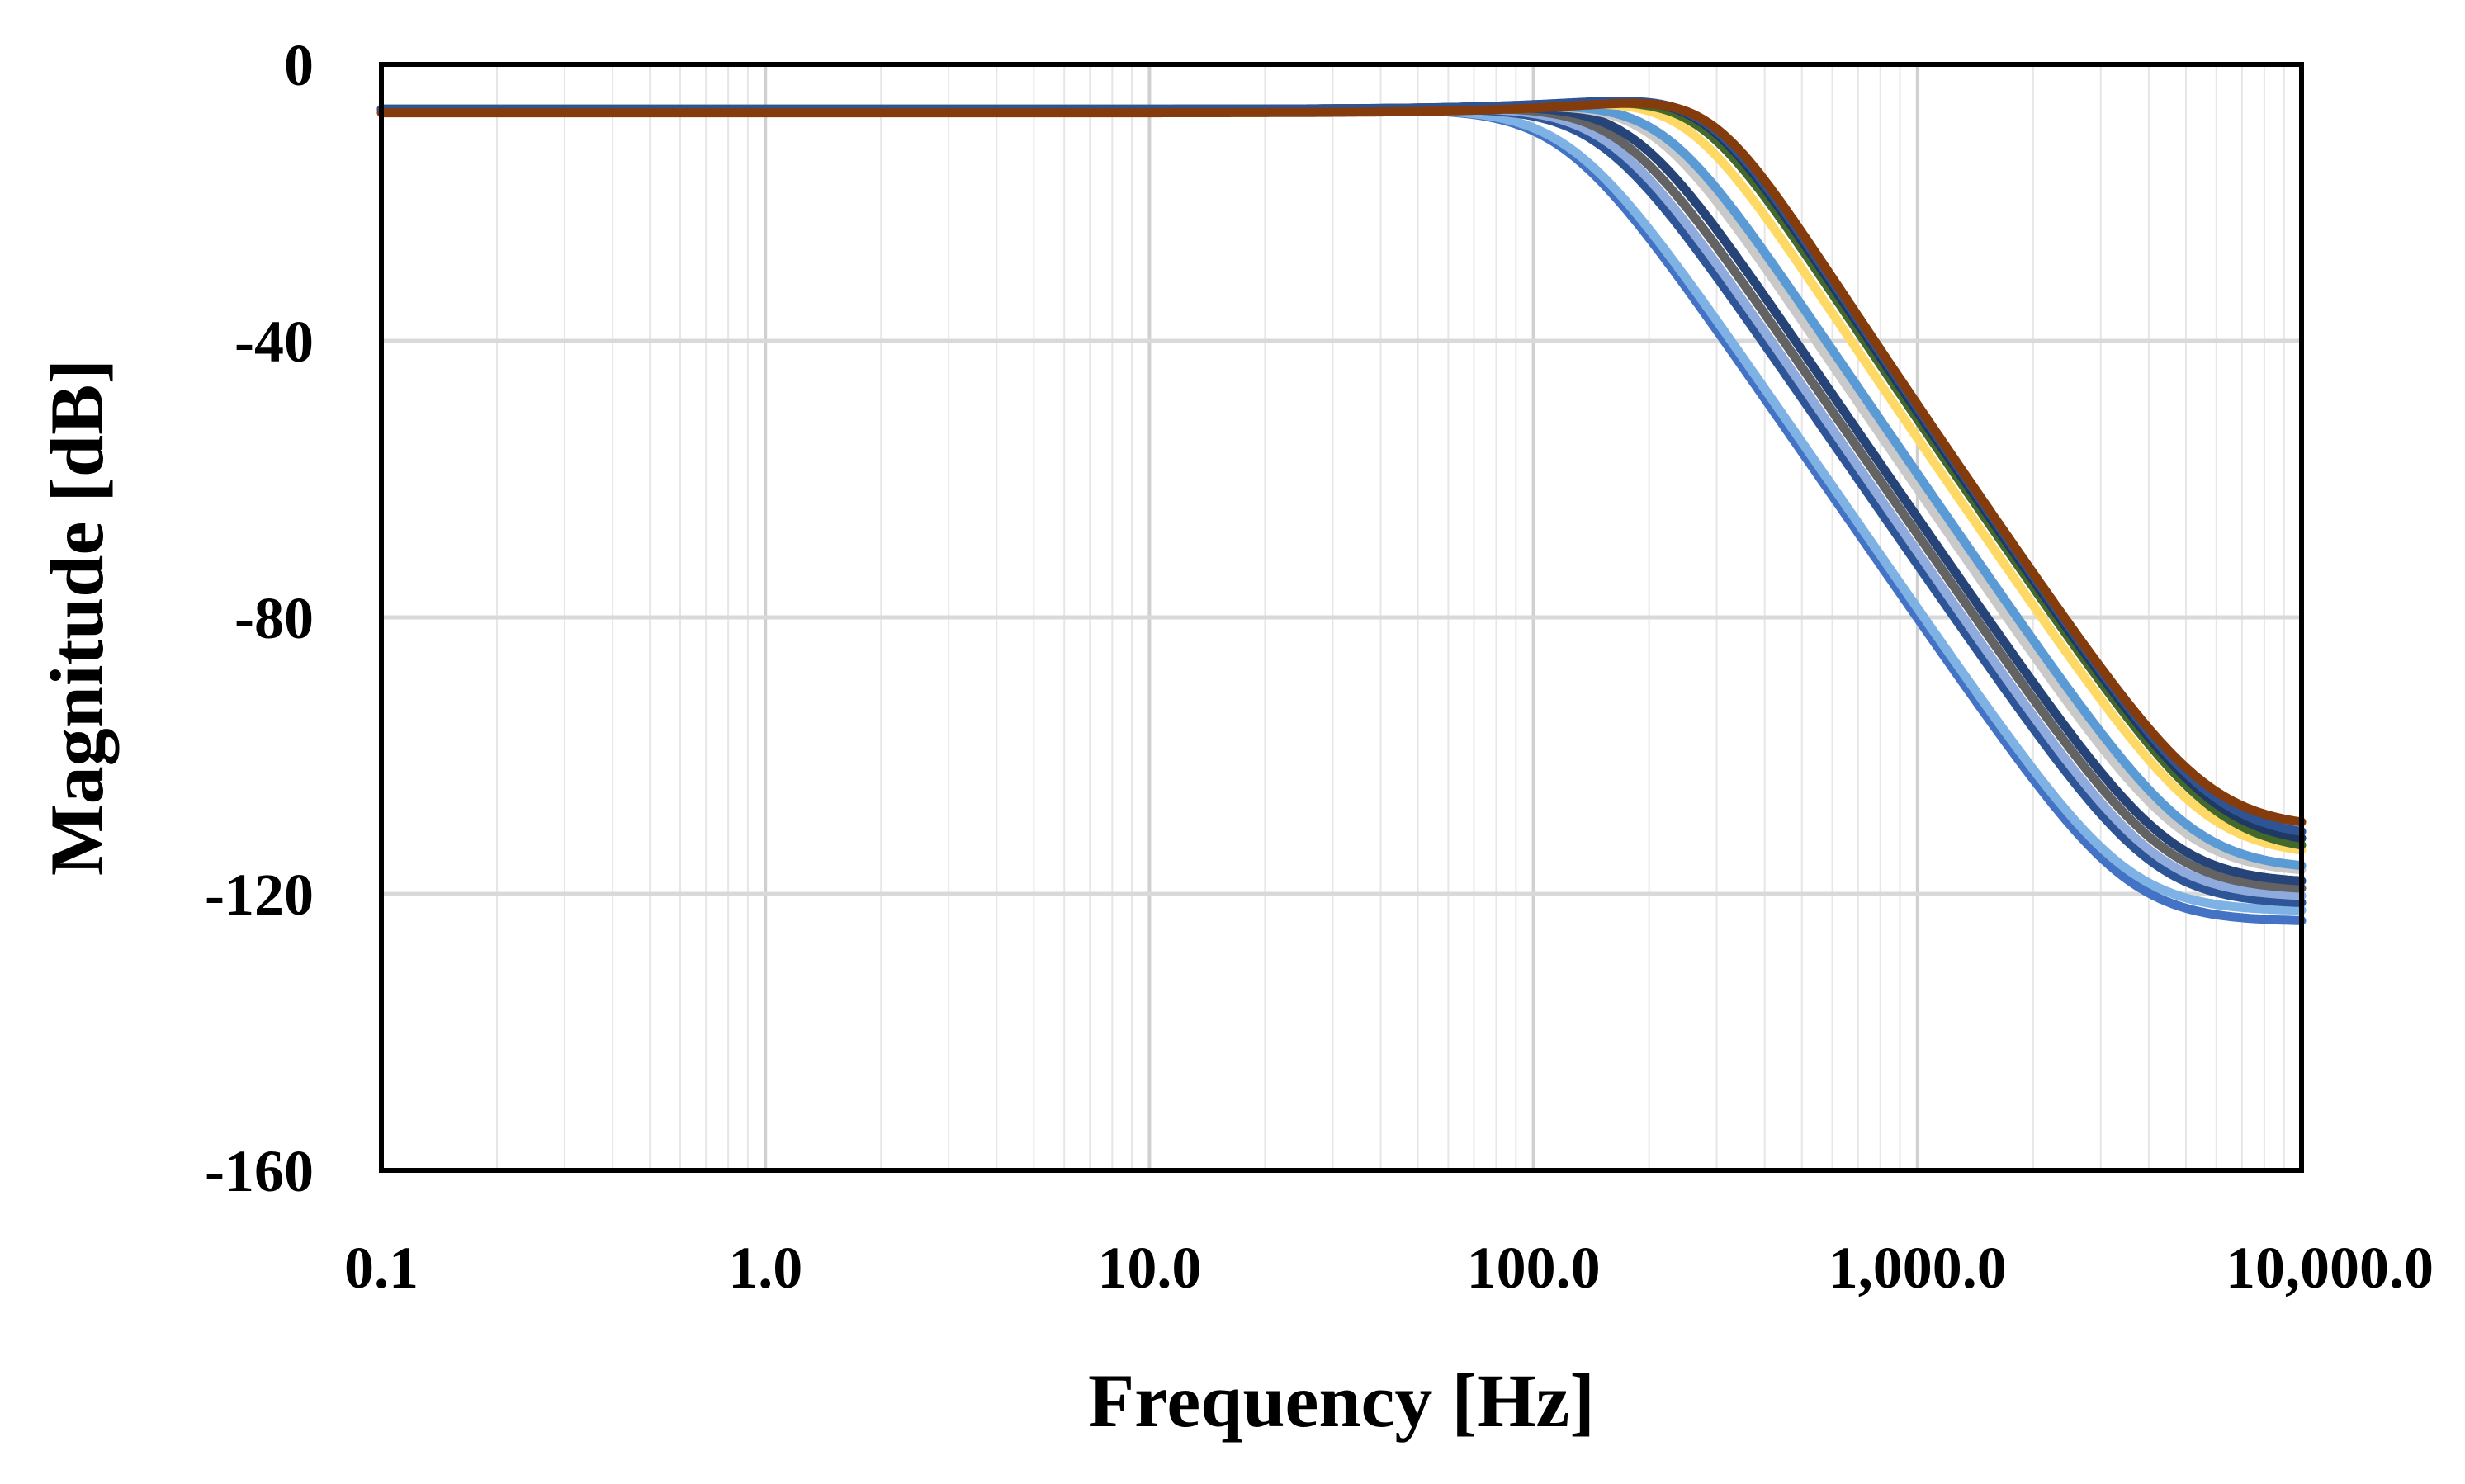 Image resolution: width=2465 pixels, height=1484 pixels. Describe the element at coordinates (2330, 1268) in the screenshot. I see `x-tick-label: 10,000.0` at that location.